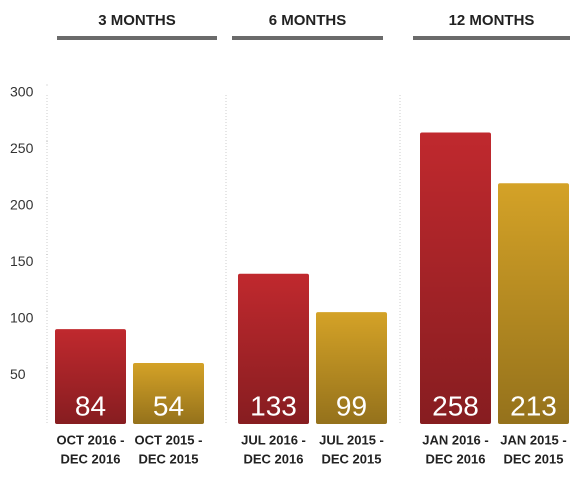 The image size is (582, 480). Describe the element at coordinates (308, 20) in the screenshot. I see `group-header: 6 MONTHS` at that location.